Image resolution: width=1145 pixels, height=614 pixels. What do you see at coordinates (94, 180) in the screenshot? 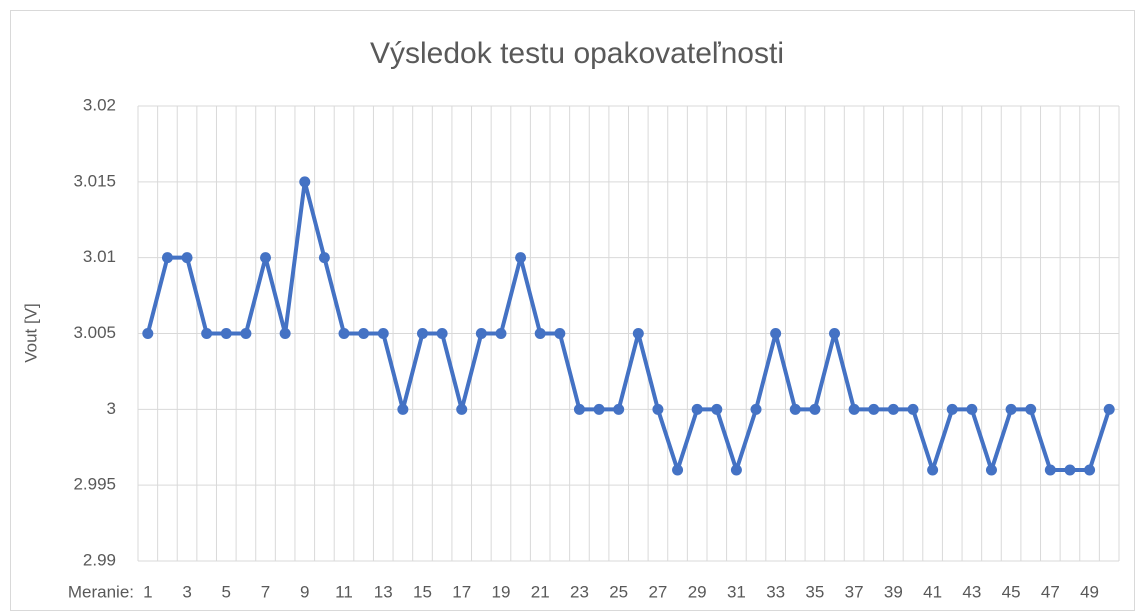
I see `y-tick-label: 3.015` at bounding box center [94, 180].